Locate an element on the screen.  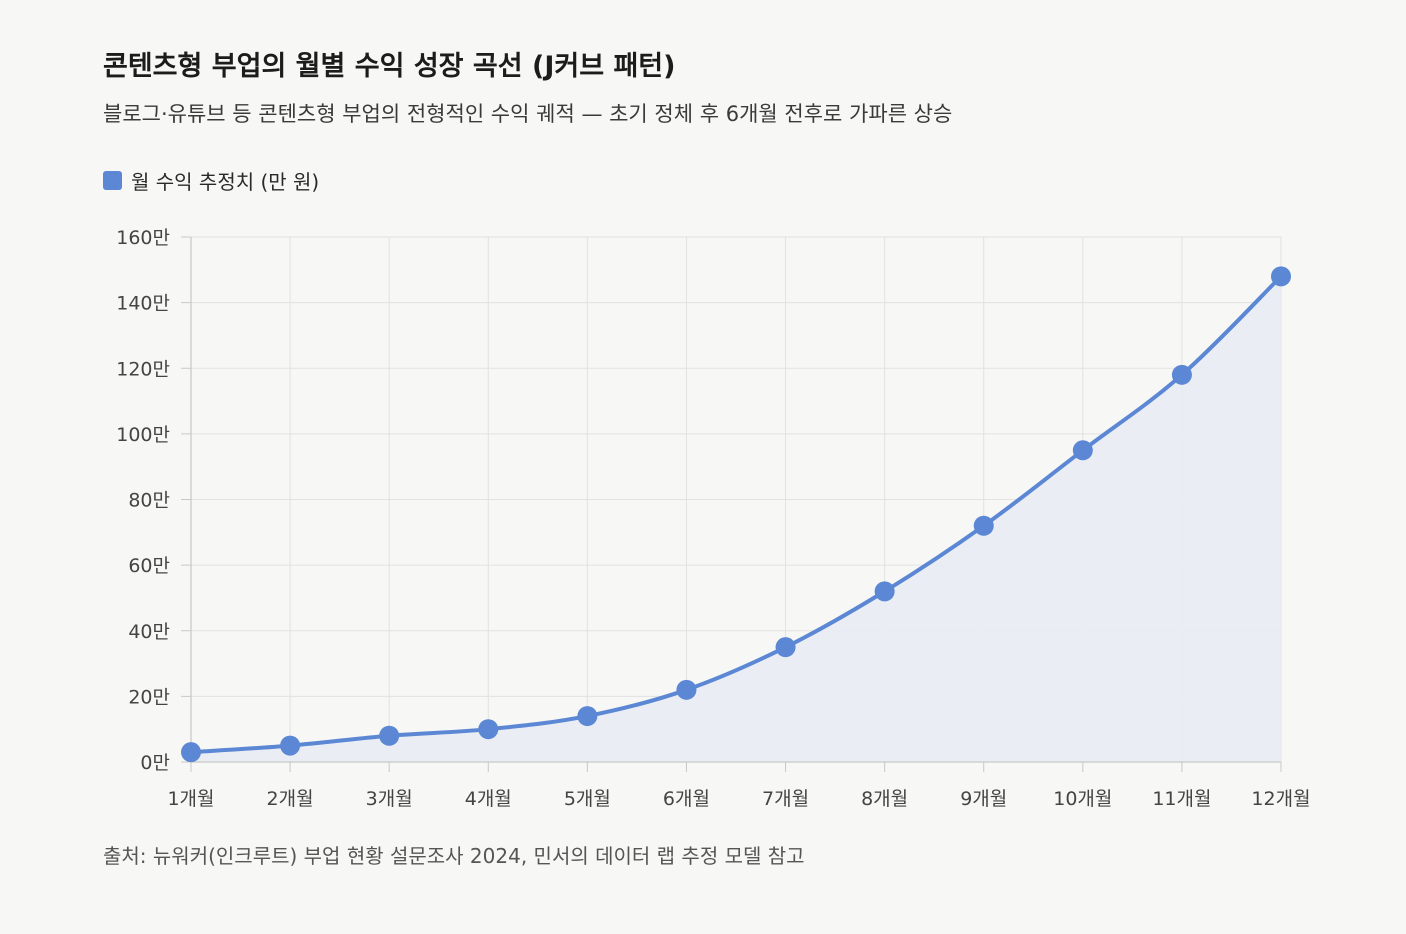
y-tick-label: 120만 is located at coordinates (143, 369).